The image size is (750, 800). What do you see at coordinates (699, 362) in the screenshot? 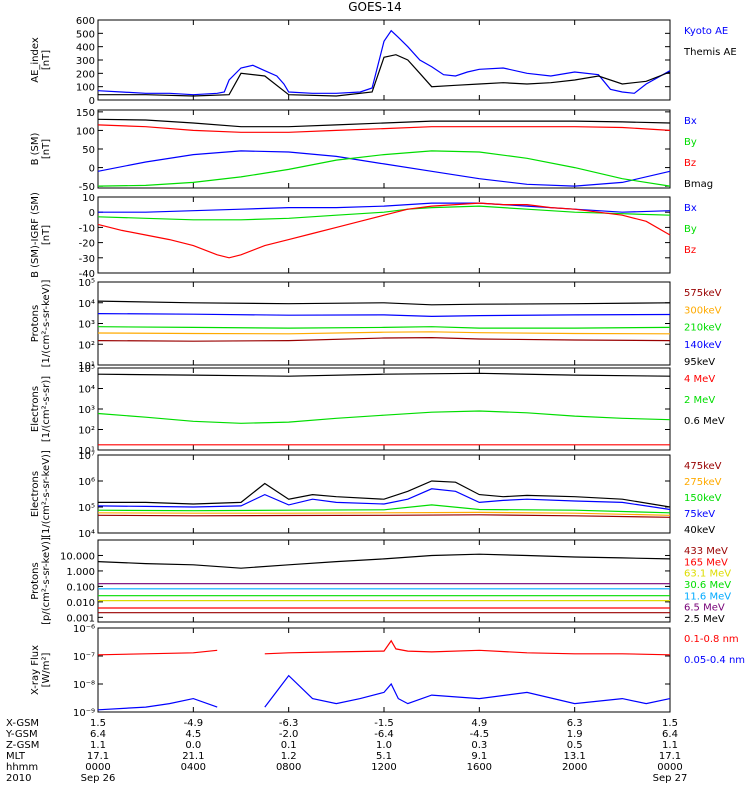
I see `legend-entry: 95keV` at bounding box center [699, 362].